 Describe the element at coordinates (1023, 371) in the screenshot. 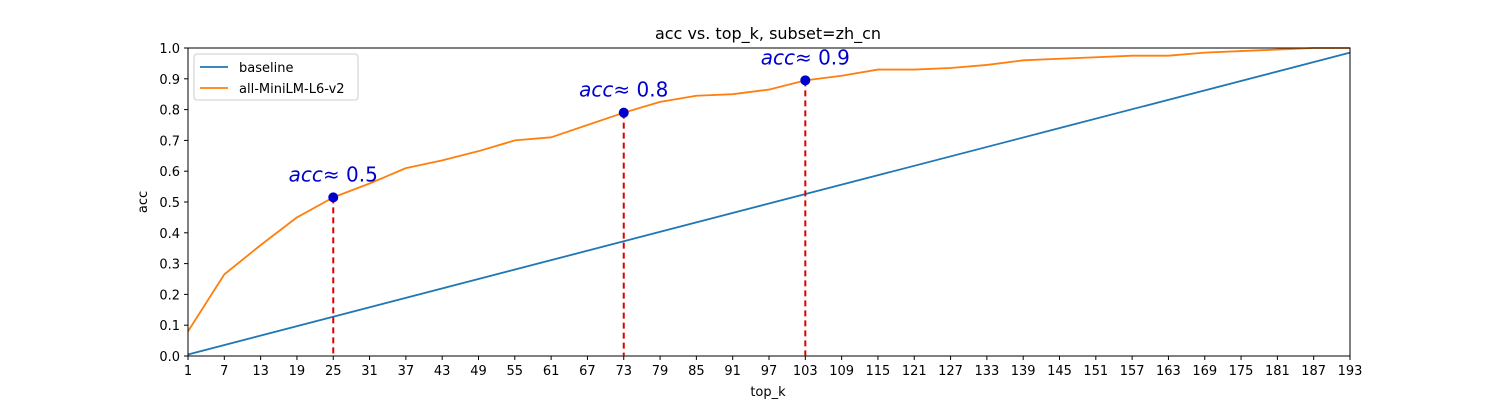

I see `x-tick-label: 139` at that location.